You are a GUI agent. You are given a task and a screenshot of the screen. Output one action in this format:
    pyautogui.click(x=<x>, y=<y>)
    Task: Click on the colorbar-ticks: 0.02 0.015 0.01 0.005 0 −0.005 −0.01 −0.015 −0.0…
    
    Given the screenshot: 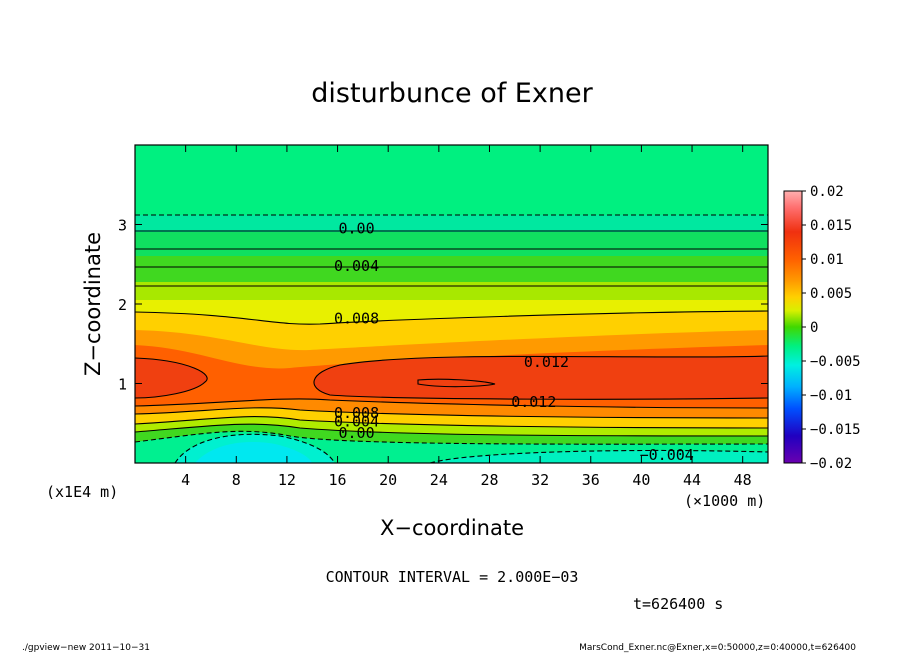 What is the action you would take?
    pyautogui.click(x=831, y=328)
    